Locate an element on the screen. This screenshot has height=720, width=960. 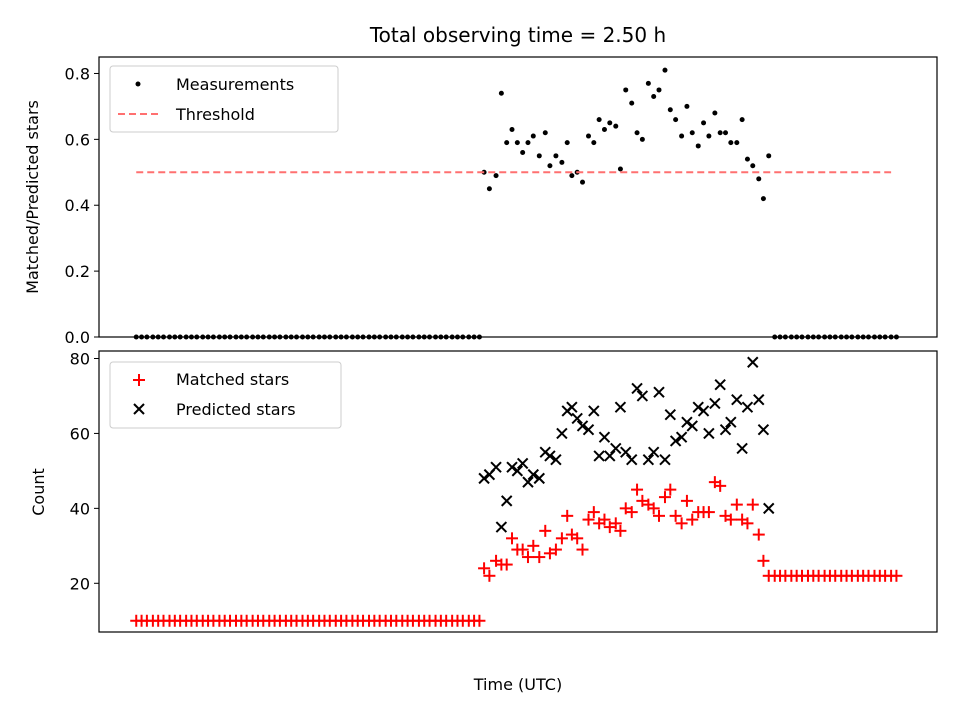
bottom-y-axis-label: Count is located at coordinates (38, 492).